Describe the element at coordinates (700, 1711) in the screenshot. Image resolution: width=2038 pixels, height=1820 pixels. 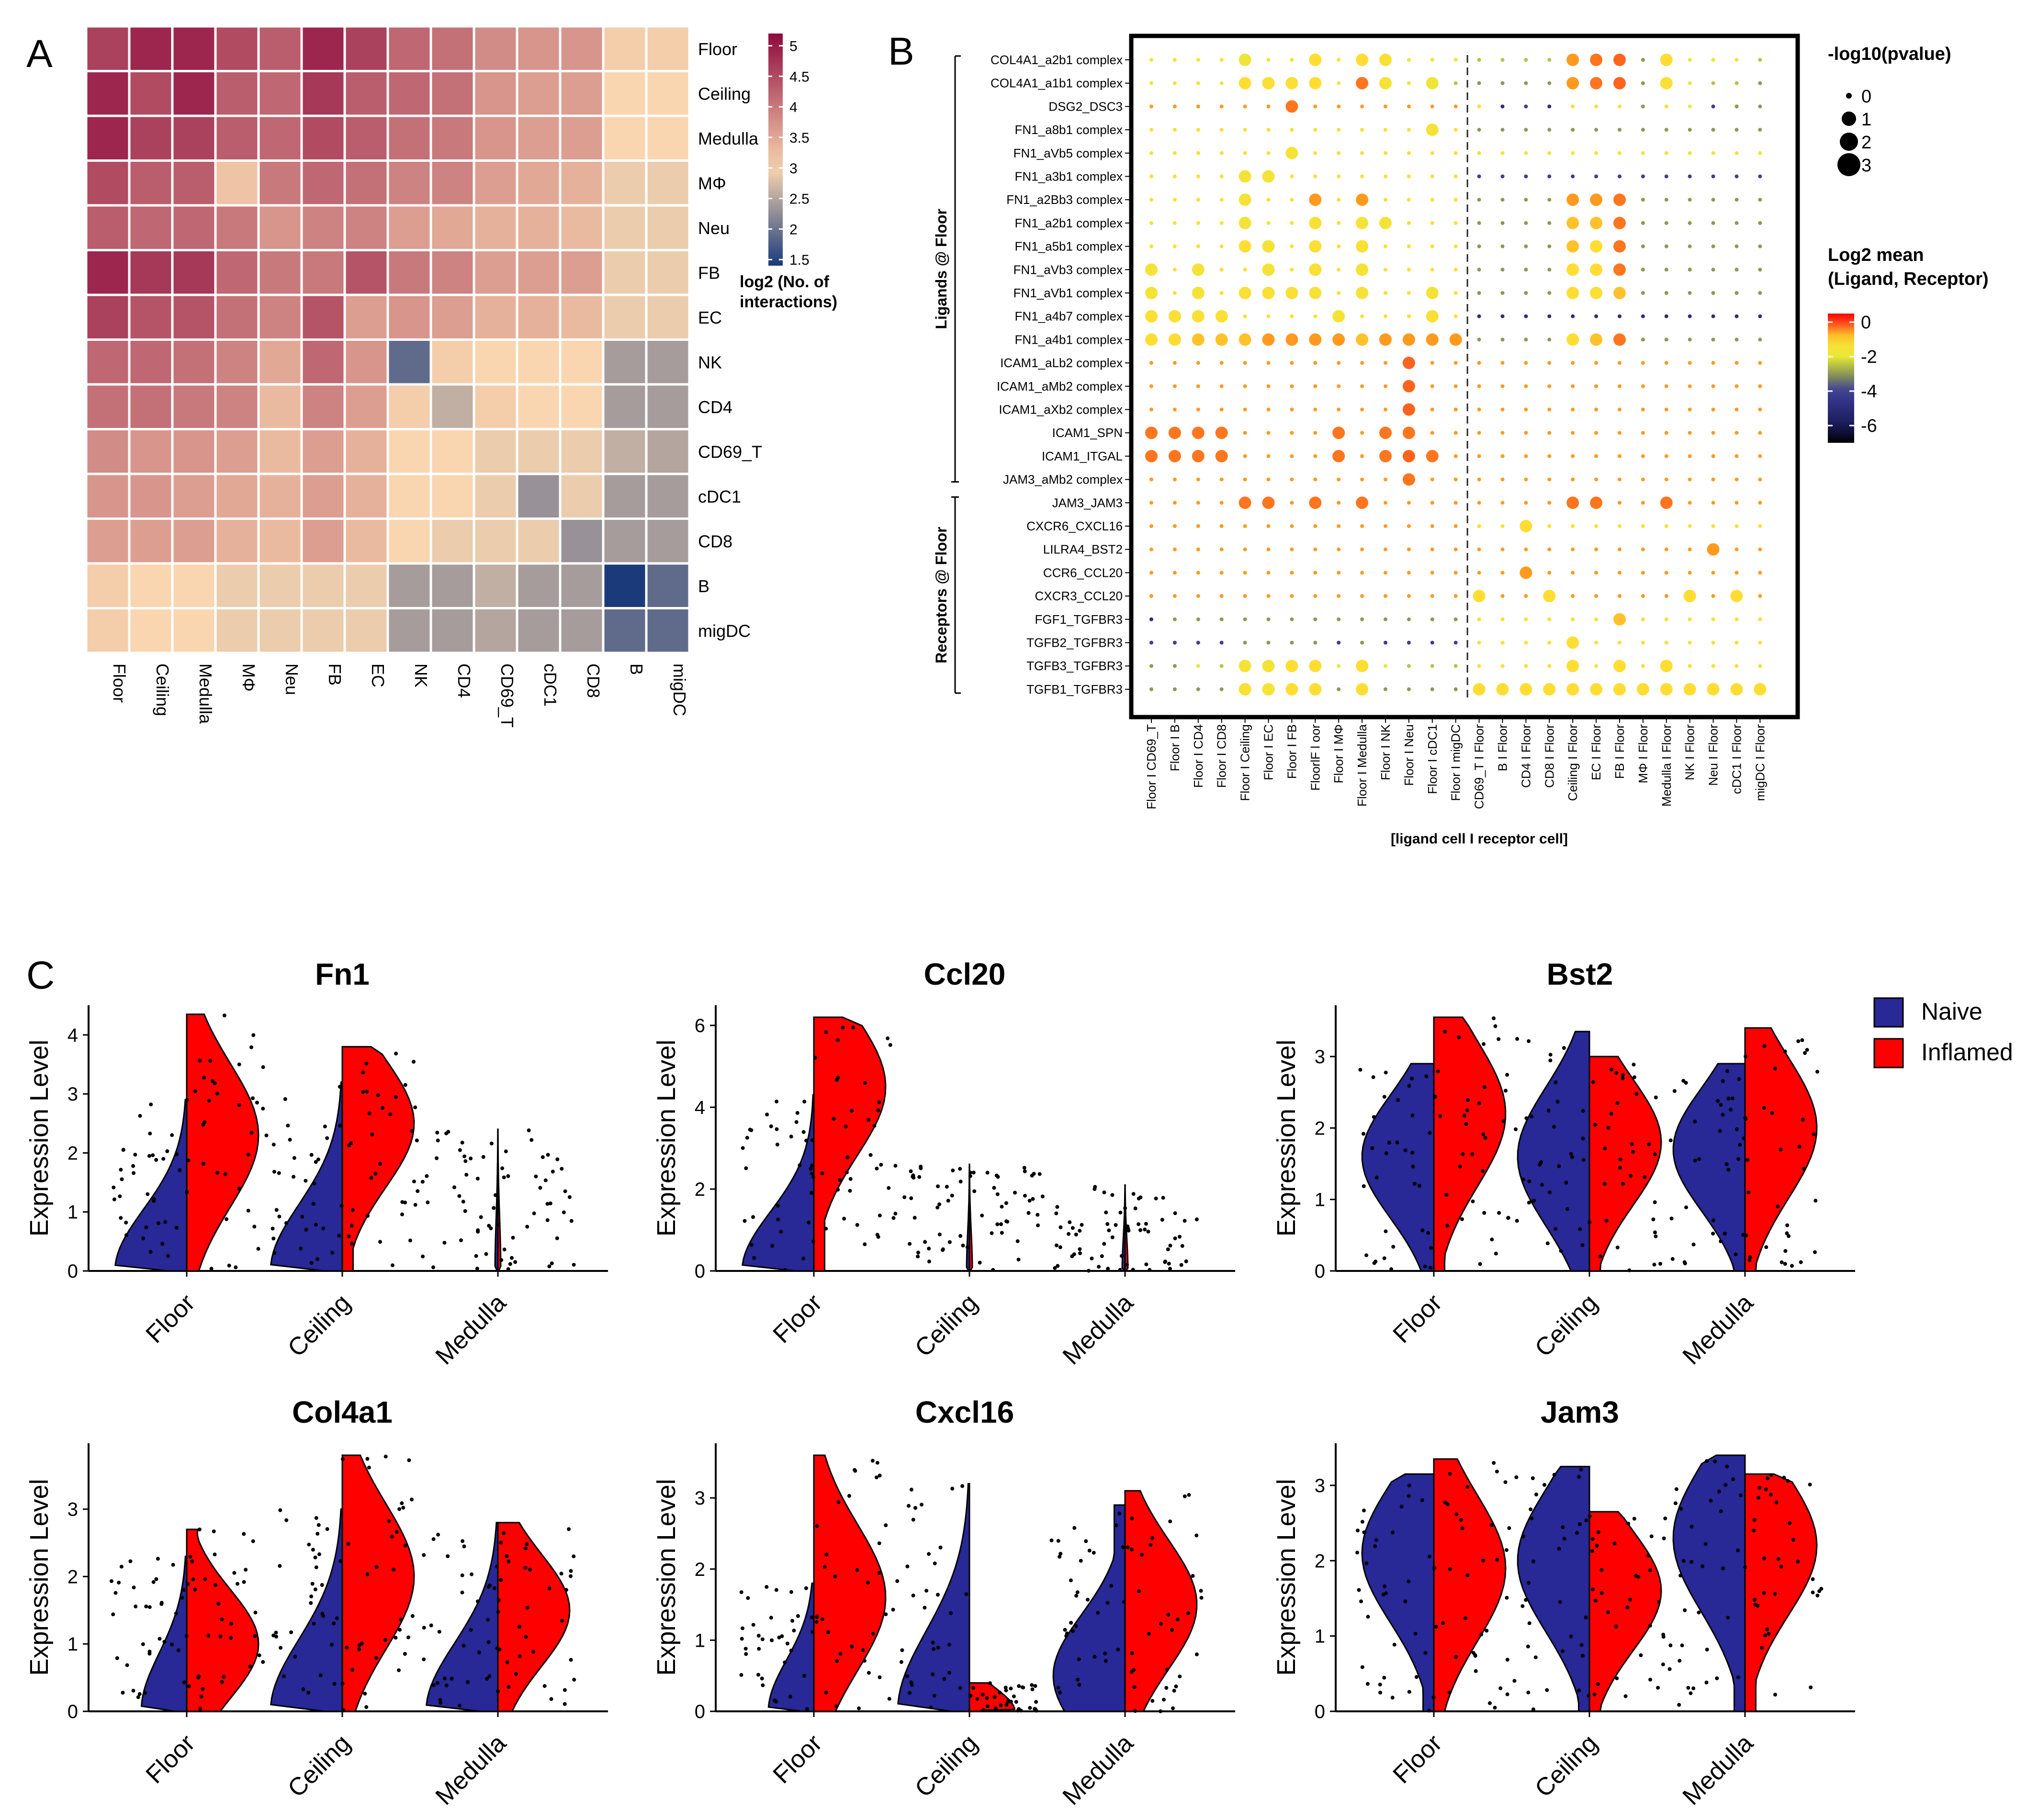
I see `y-tick-label: 0` at that location.